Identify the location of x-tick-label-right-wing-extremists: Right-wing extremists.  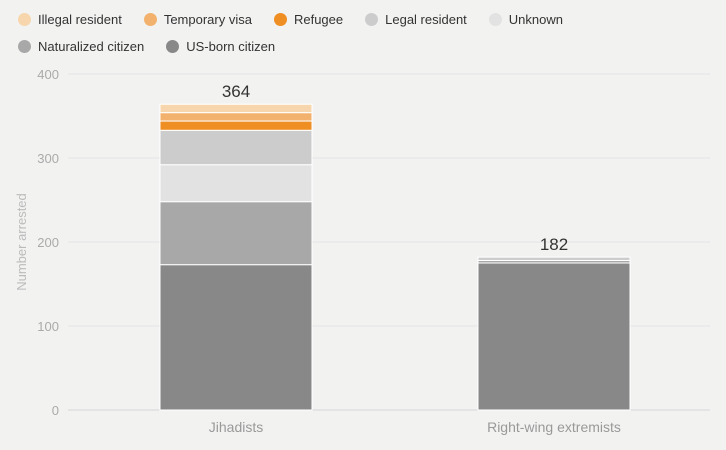
(554, 427).